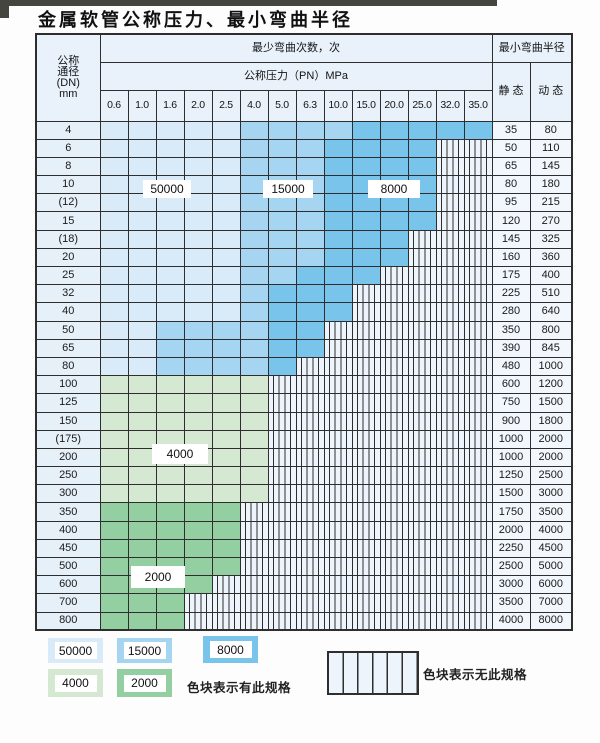  Describe the element at coordinates (511, 421) in the screenshot. I see `static-radius-cell: 900` at that location.